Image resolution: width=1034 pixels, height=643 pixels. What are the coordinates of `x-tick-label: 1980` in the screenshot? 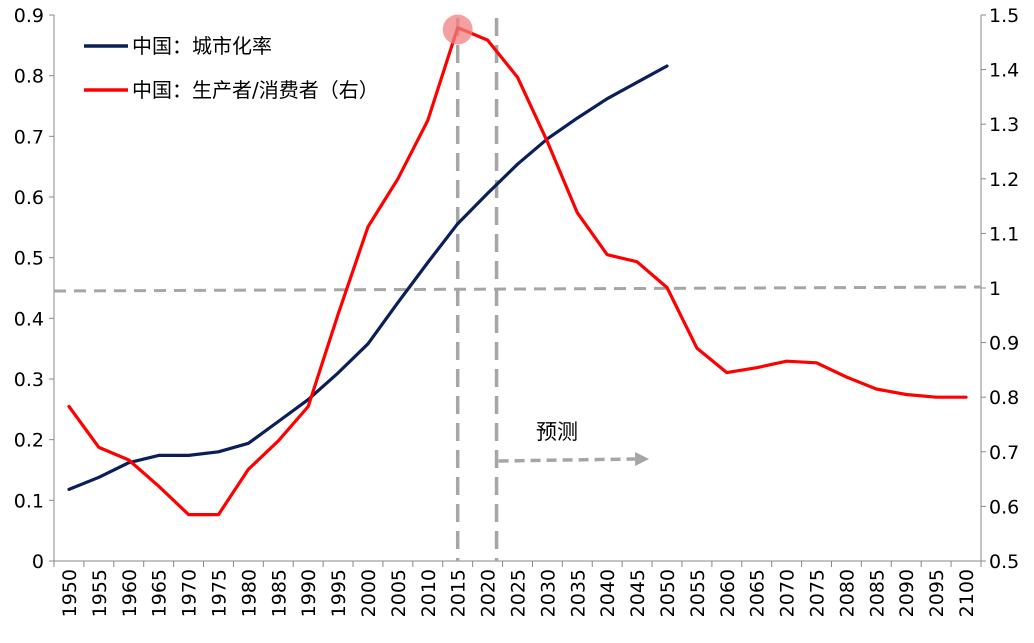 It's located at (249, 593).